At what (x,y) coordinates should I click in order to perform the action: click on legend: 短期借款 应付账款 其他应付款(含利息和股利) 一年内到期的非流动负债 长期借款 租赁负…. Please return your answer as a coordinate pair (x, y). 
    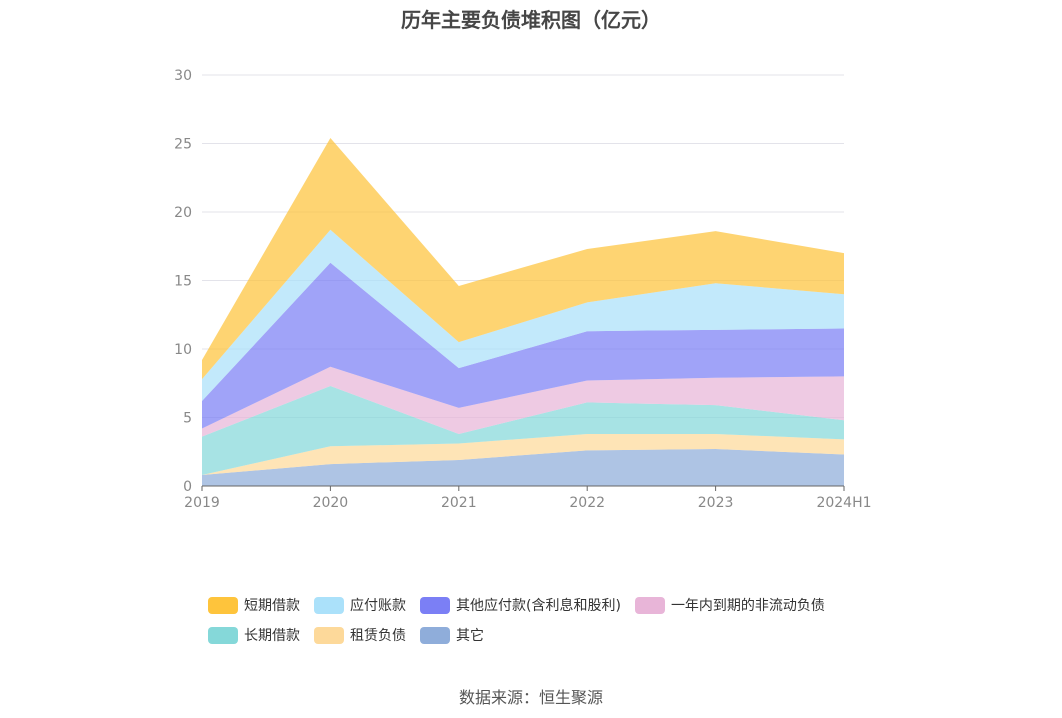
    Looking at the image, I should click on (558, 620).